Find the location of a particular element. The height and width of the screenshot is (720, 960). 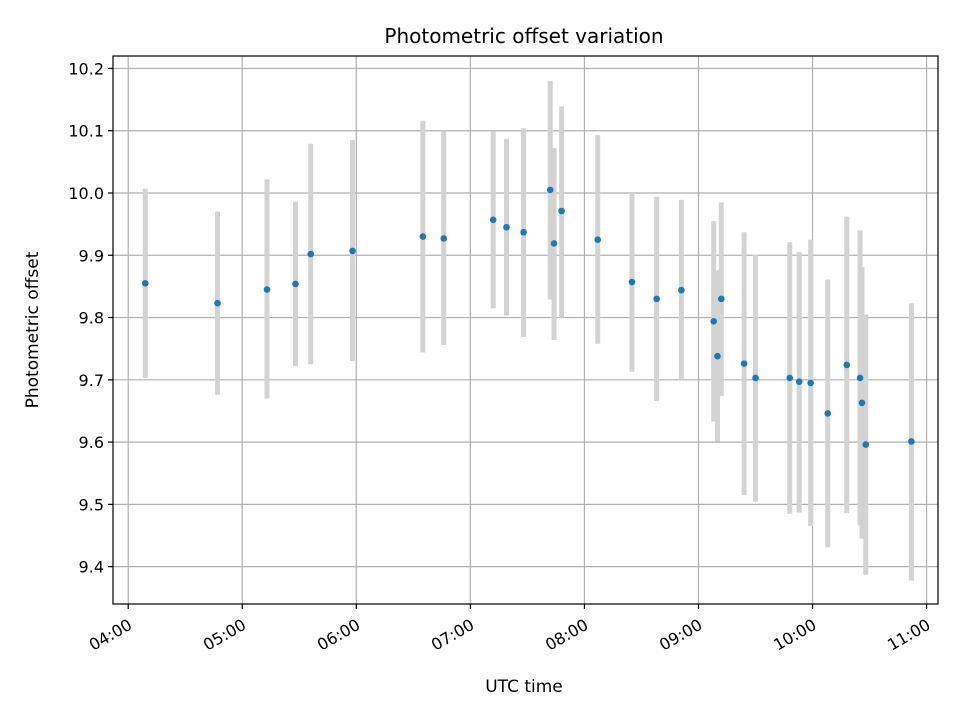

y-tick-label: 9.7 is located at coordinates (91, 380).